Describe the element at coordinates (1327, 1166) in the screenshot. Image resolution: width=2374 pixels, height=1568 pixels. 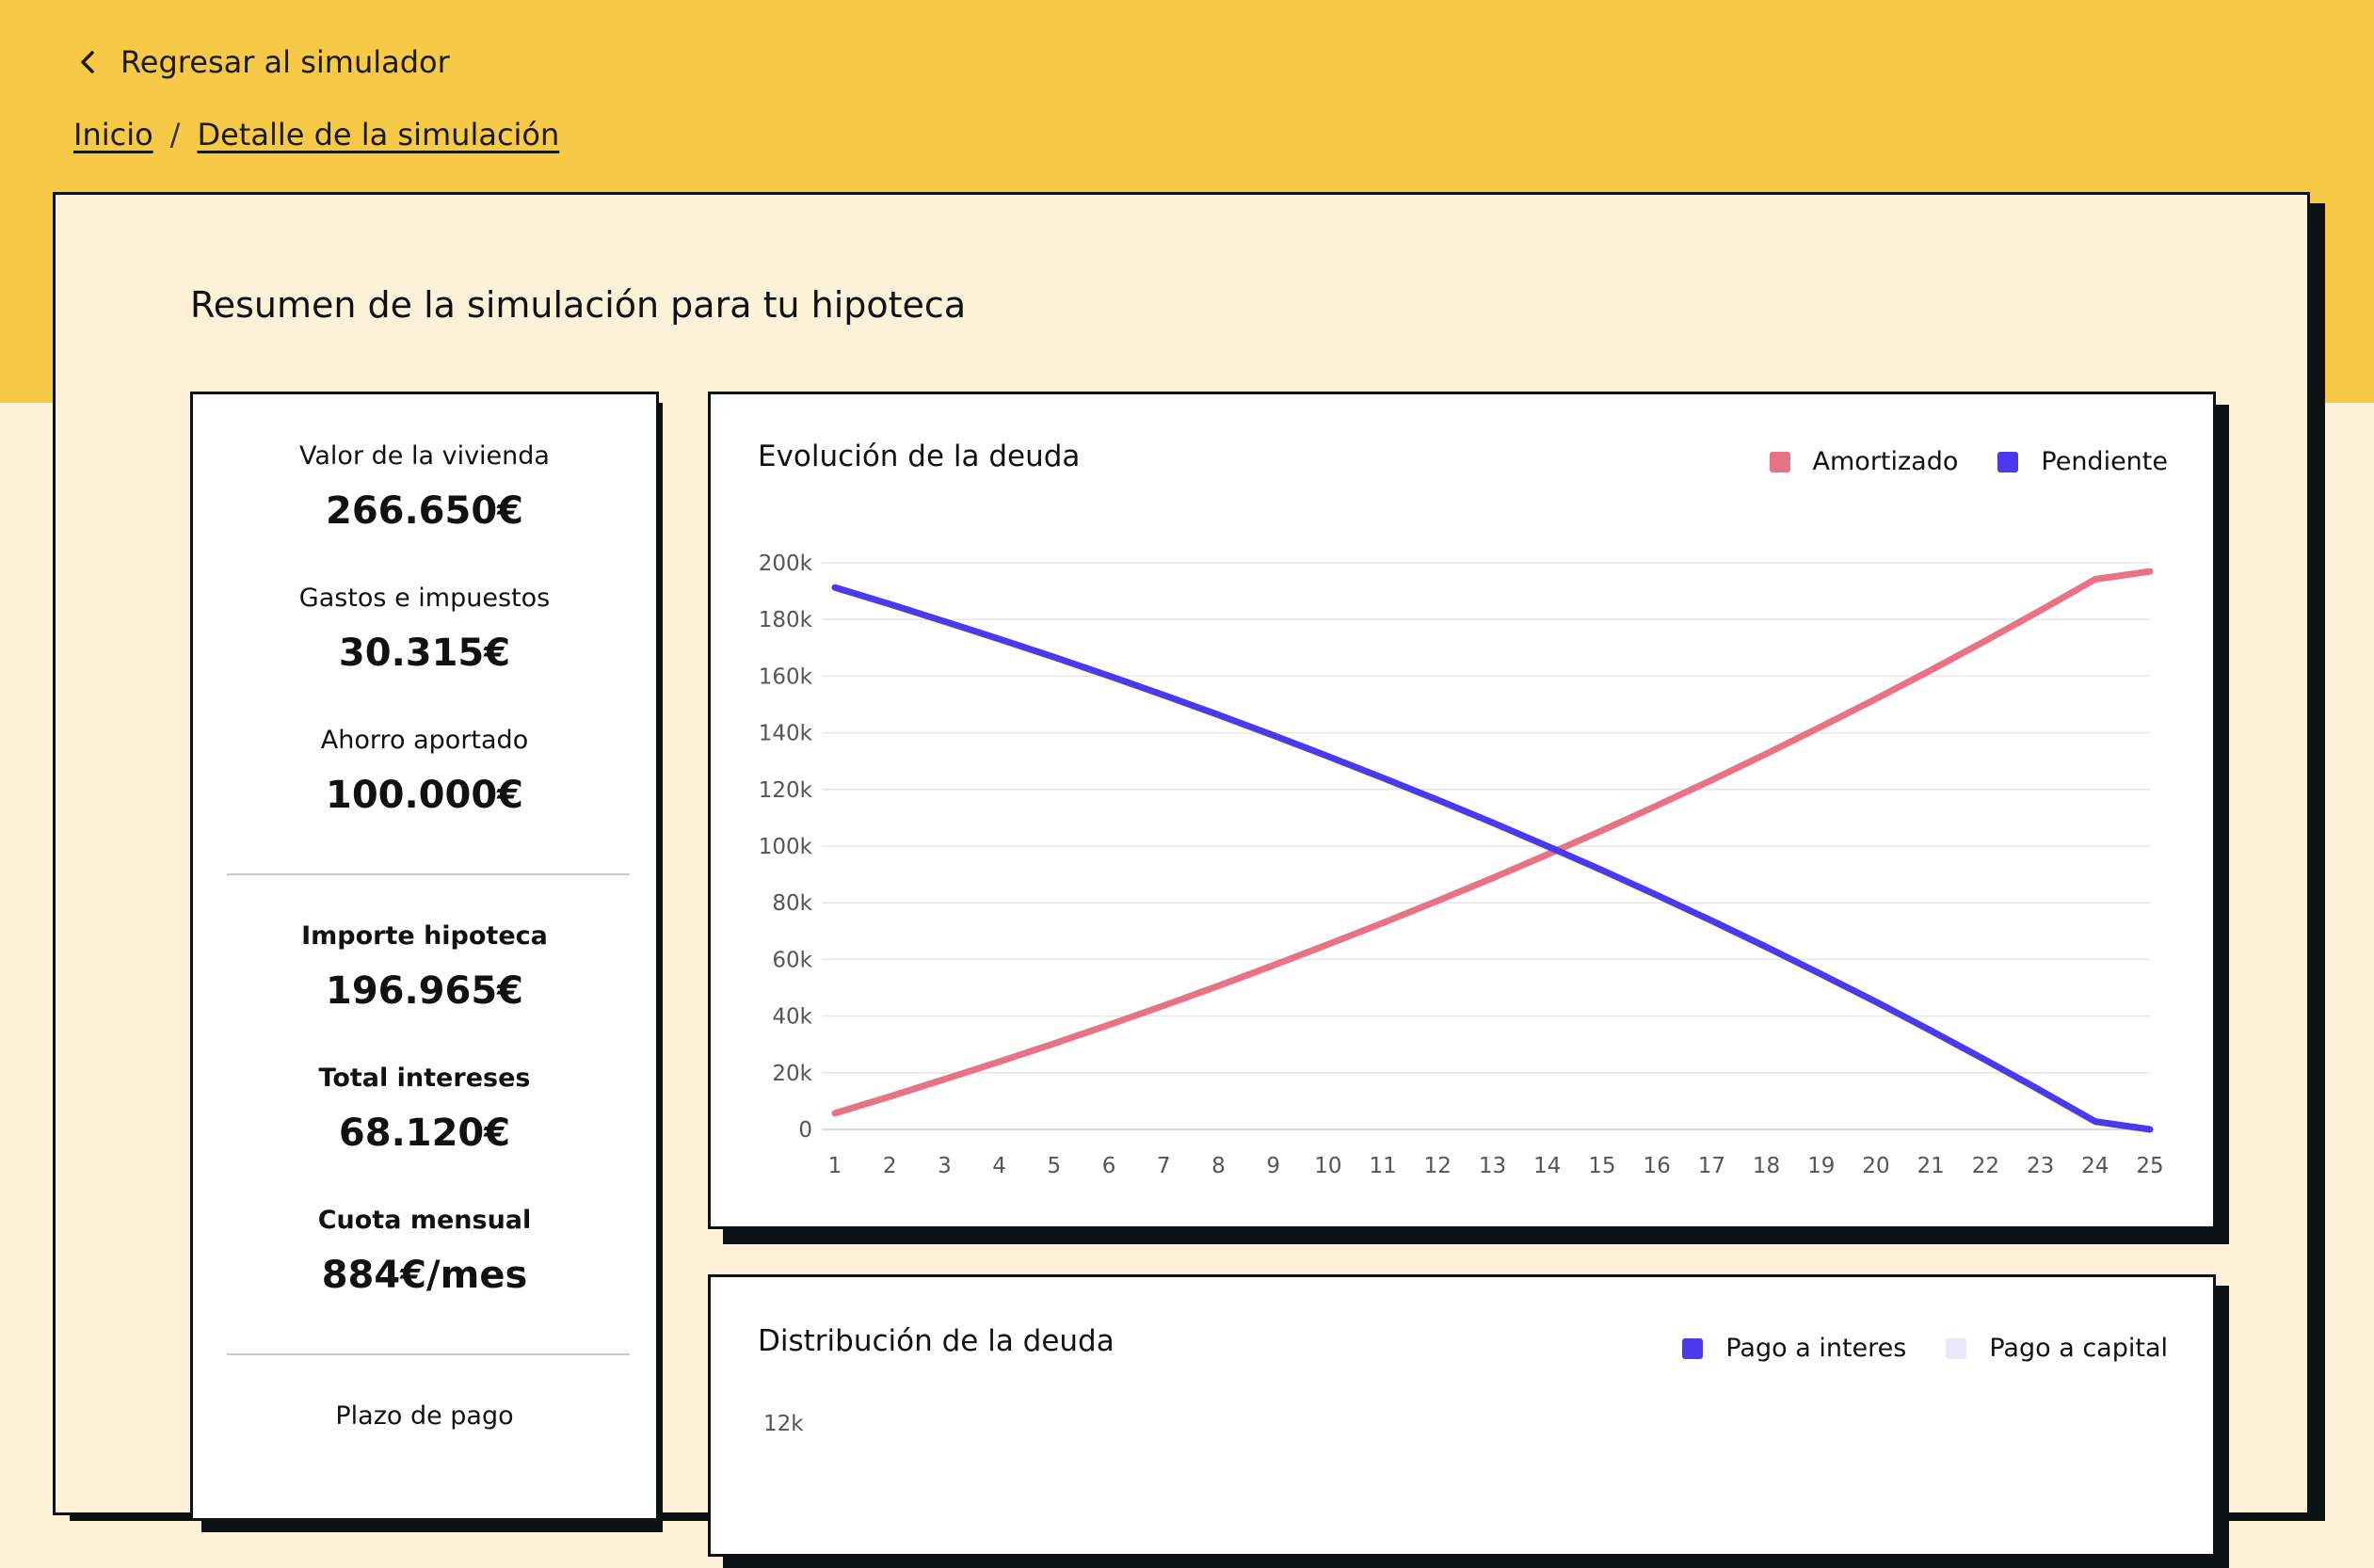
I see `x-tick-label: 10` at that location.